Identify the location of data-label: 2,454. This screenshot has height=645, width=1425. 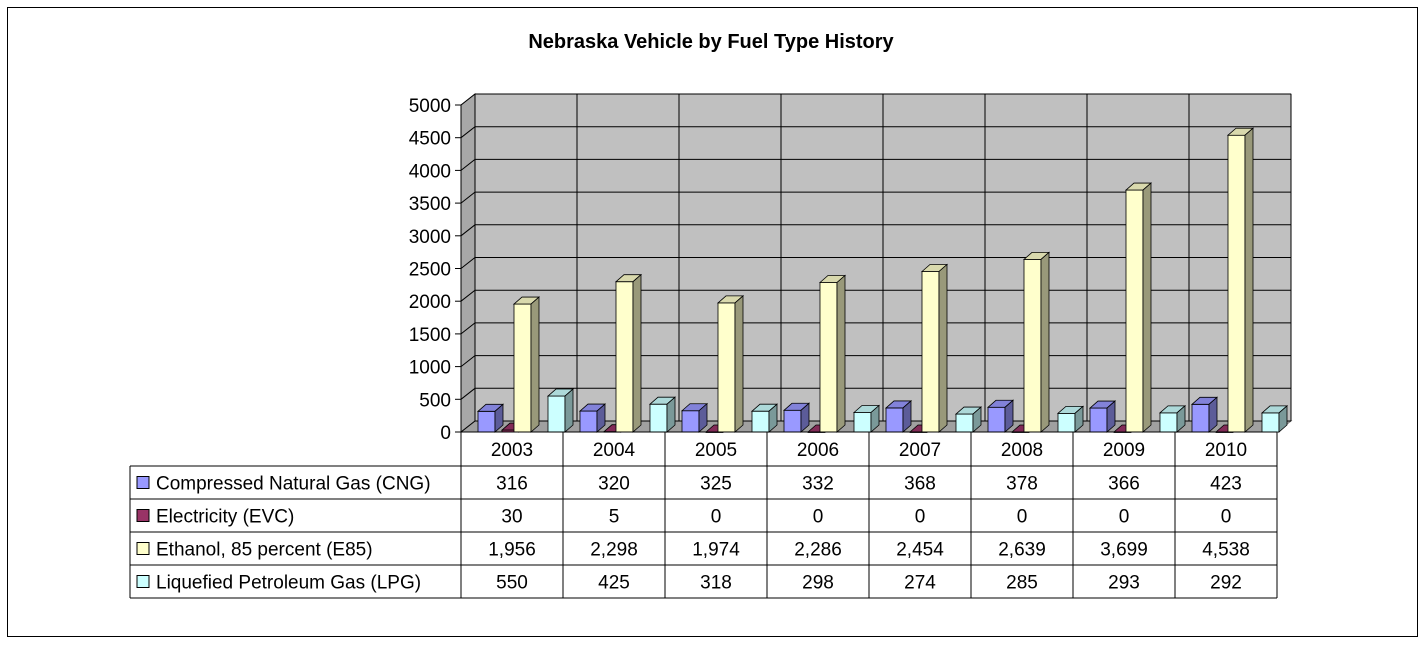
(920, 550).